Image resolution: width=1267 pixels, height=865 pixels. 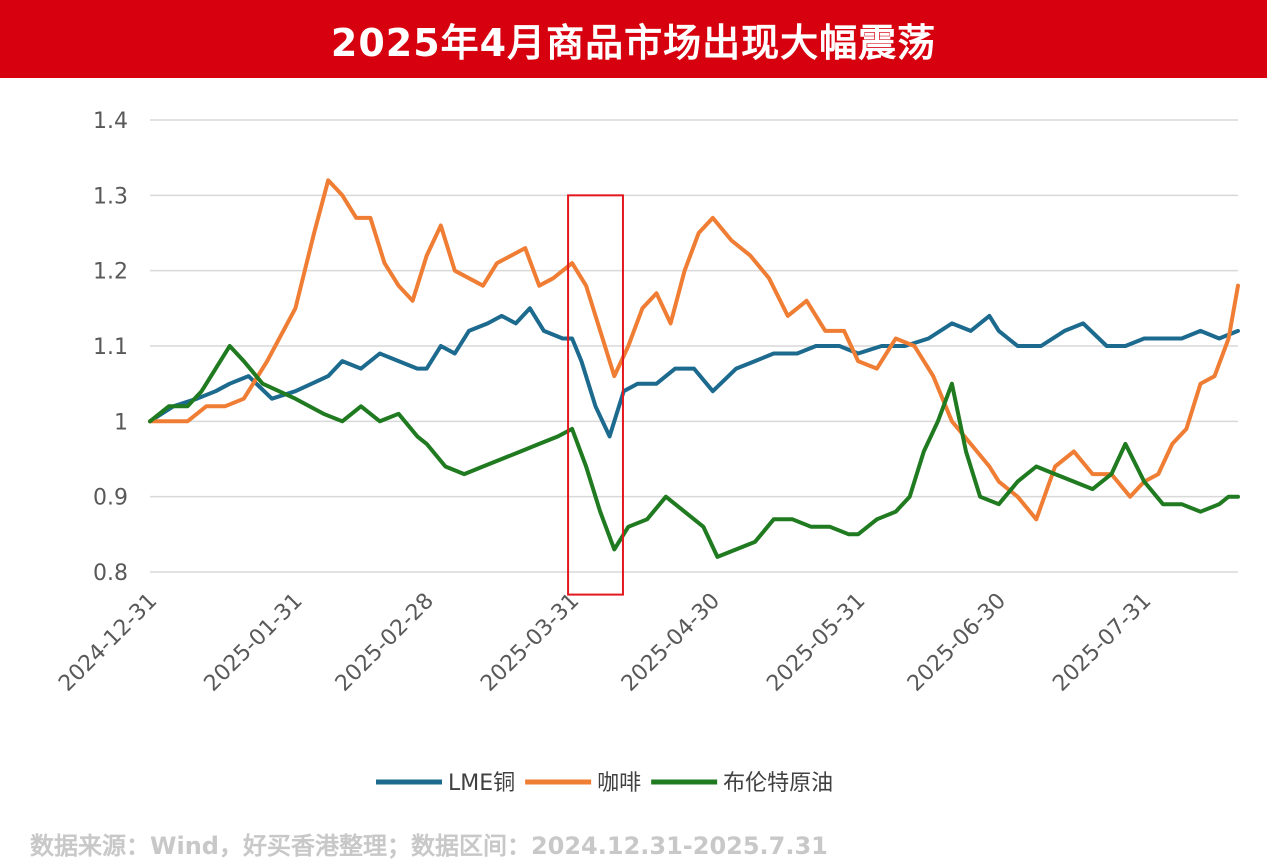 I want to click on legend-label: 布伦特原油, so click(x=778, y=783).